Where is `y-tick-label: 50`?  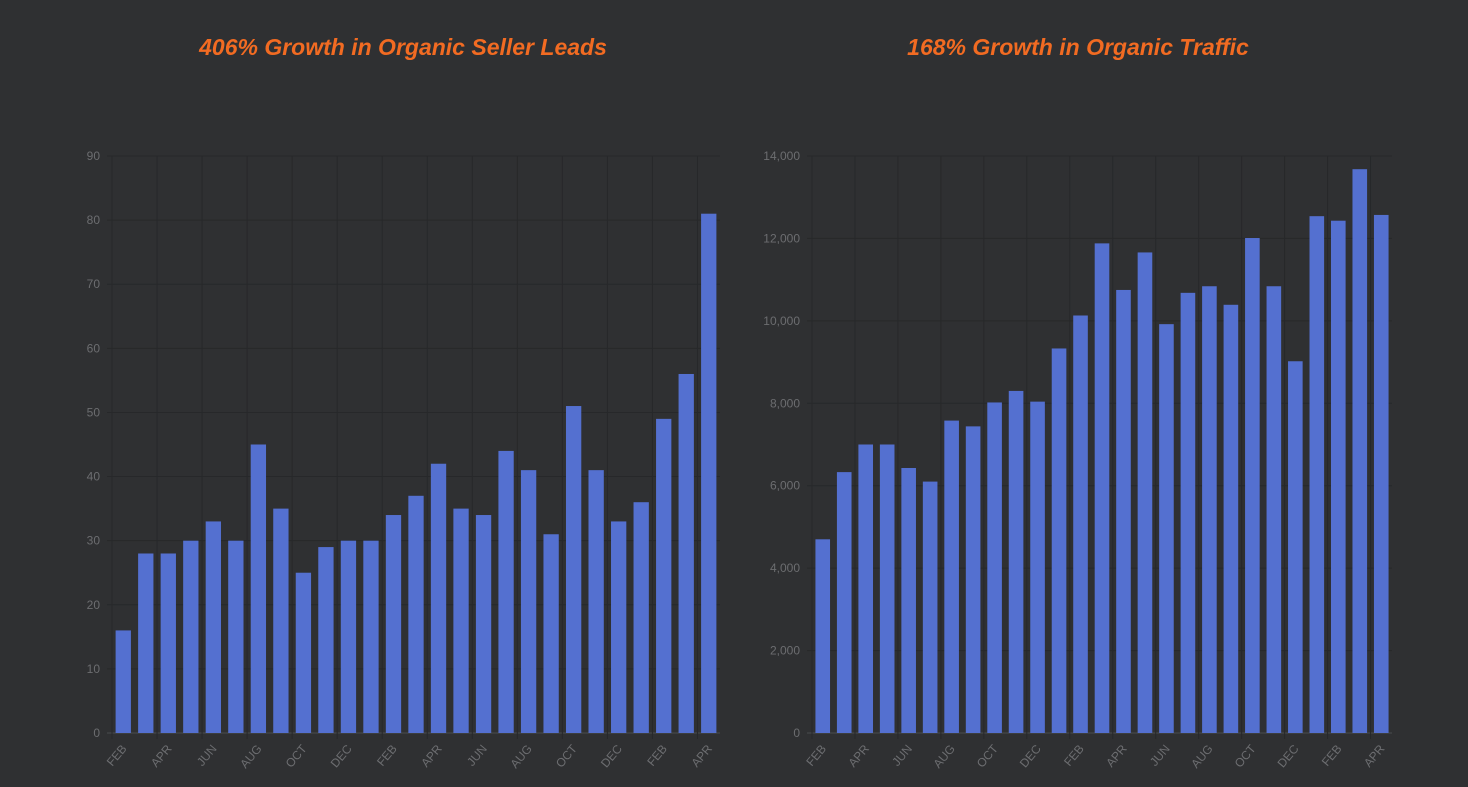 y-tick-label: 50 is located at coordinates (94, 412).